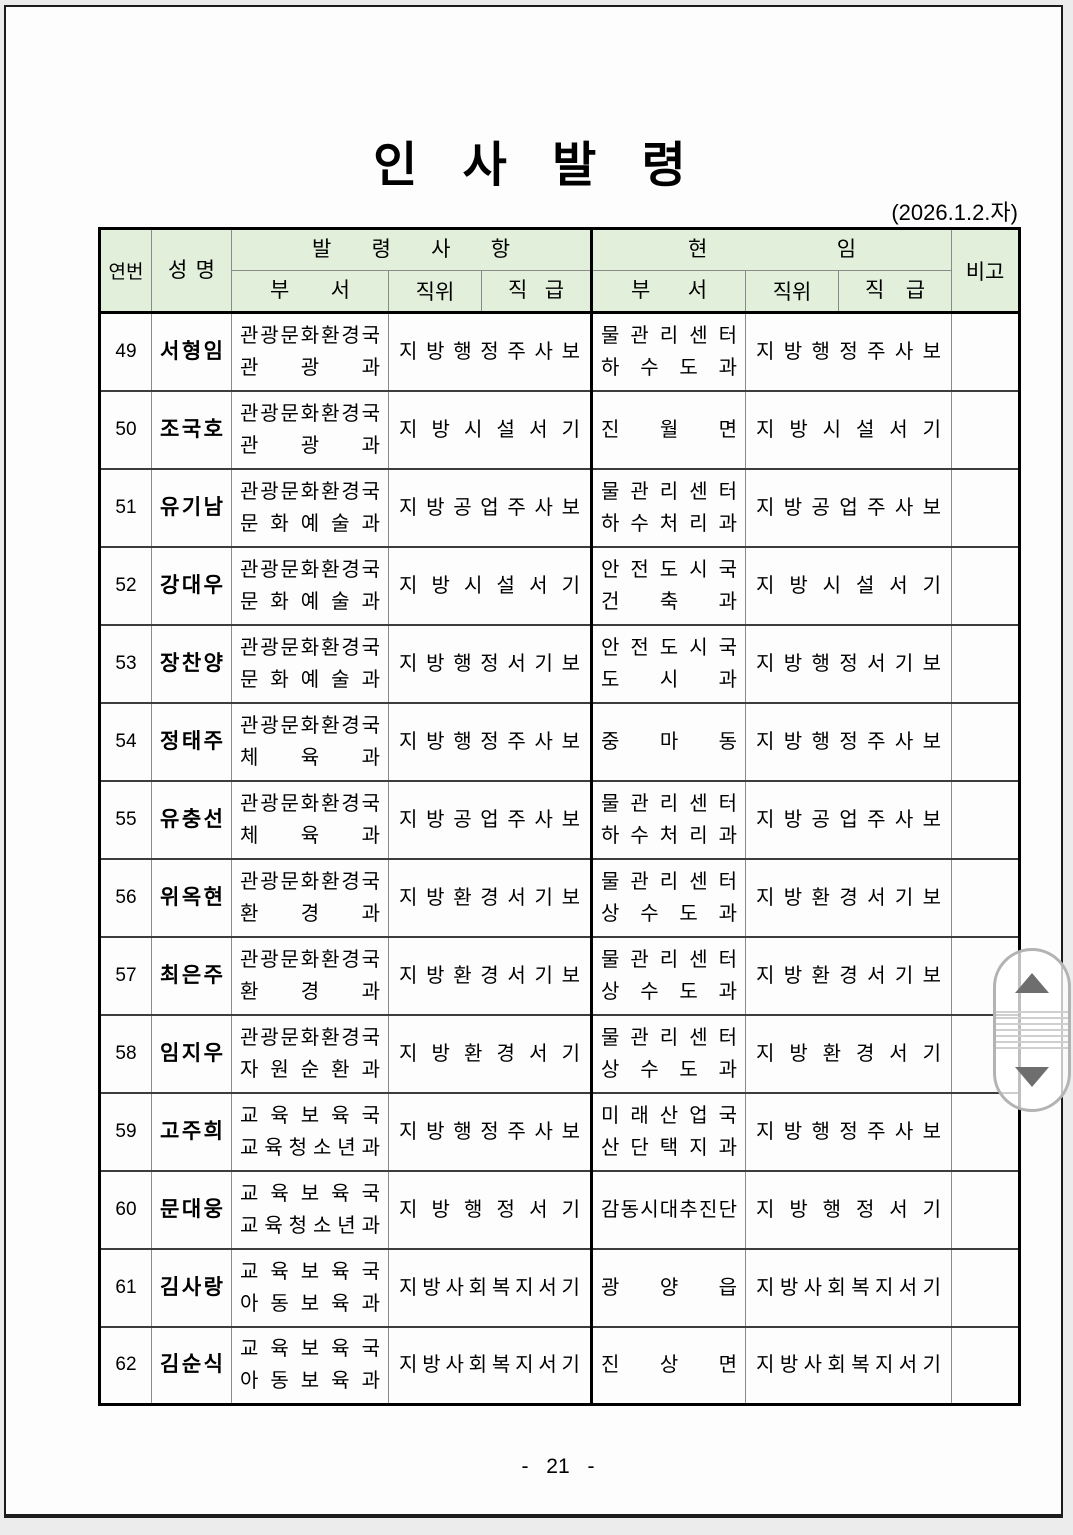 The width and height of the screenshot is (1073, 1535). I want to click on scroll-grip-icon, so click(1032, 1031).